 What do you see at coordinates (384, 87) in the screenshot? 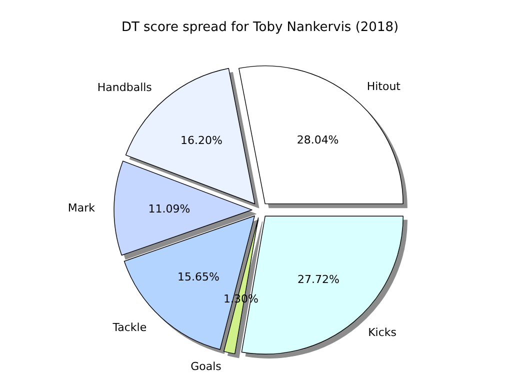
I see `slice-label: Hitout` at bounding box center [384, 87].